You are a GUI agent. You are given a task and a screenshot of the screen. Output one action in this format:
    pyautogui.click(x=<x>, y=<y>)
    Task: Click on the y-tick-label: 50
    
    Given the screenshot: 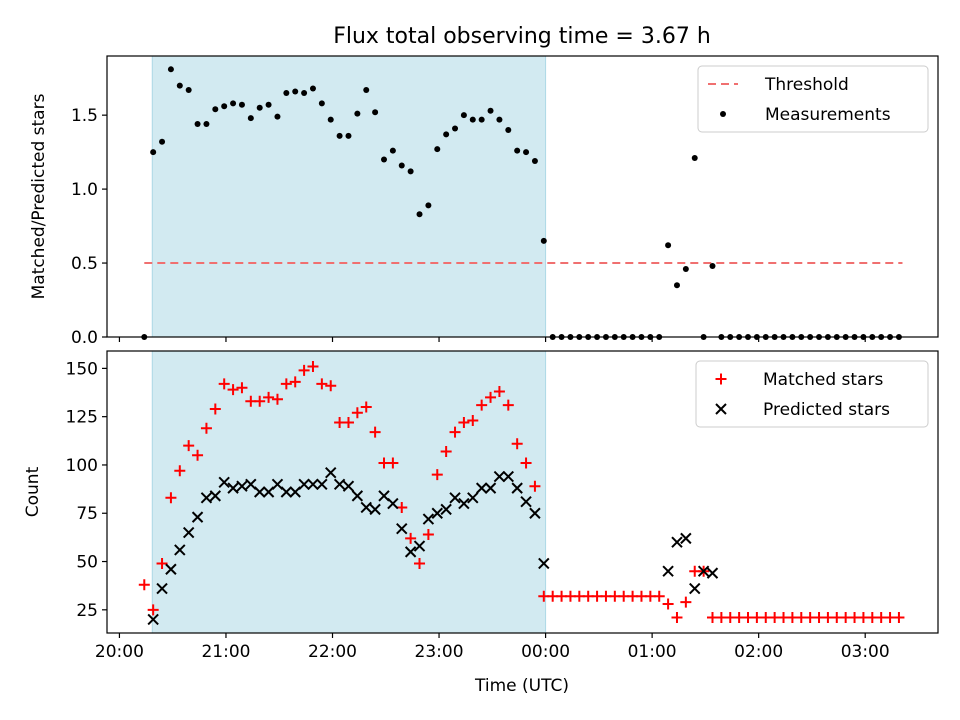 What is the action you would take?
    pyautogui.click(x=87, y=563)
    